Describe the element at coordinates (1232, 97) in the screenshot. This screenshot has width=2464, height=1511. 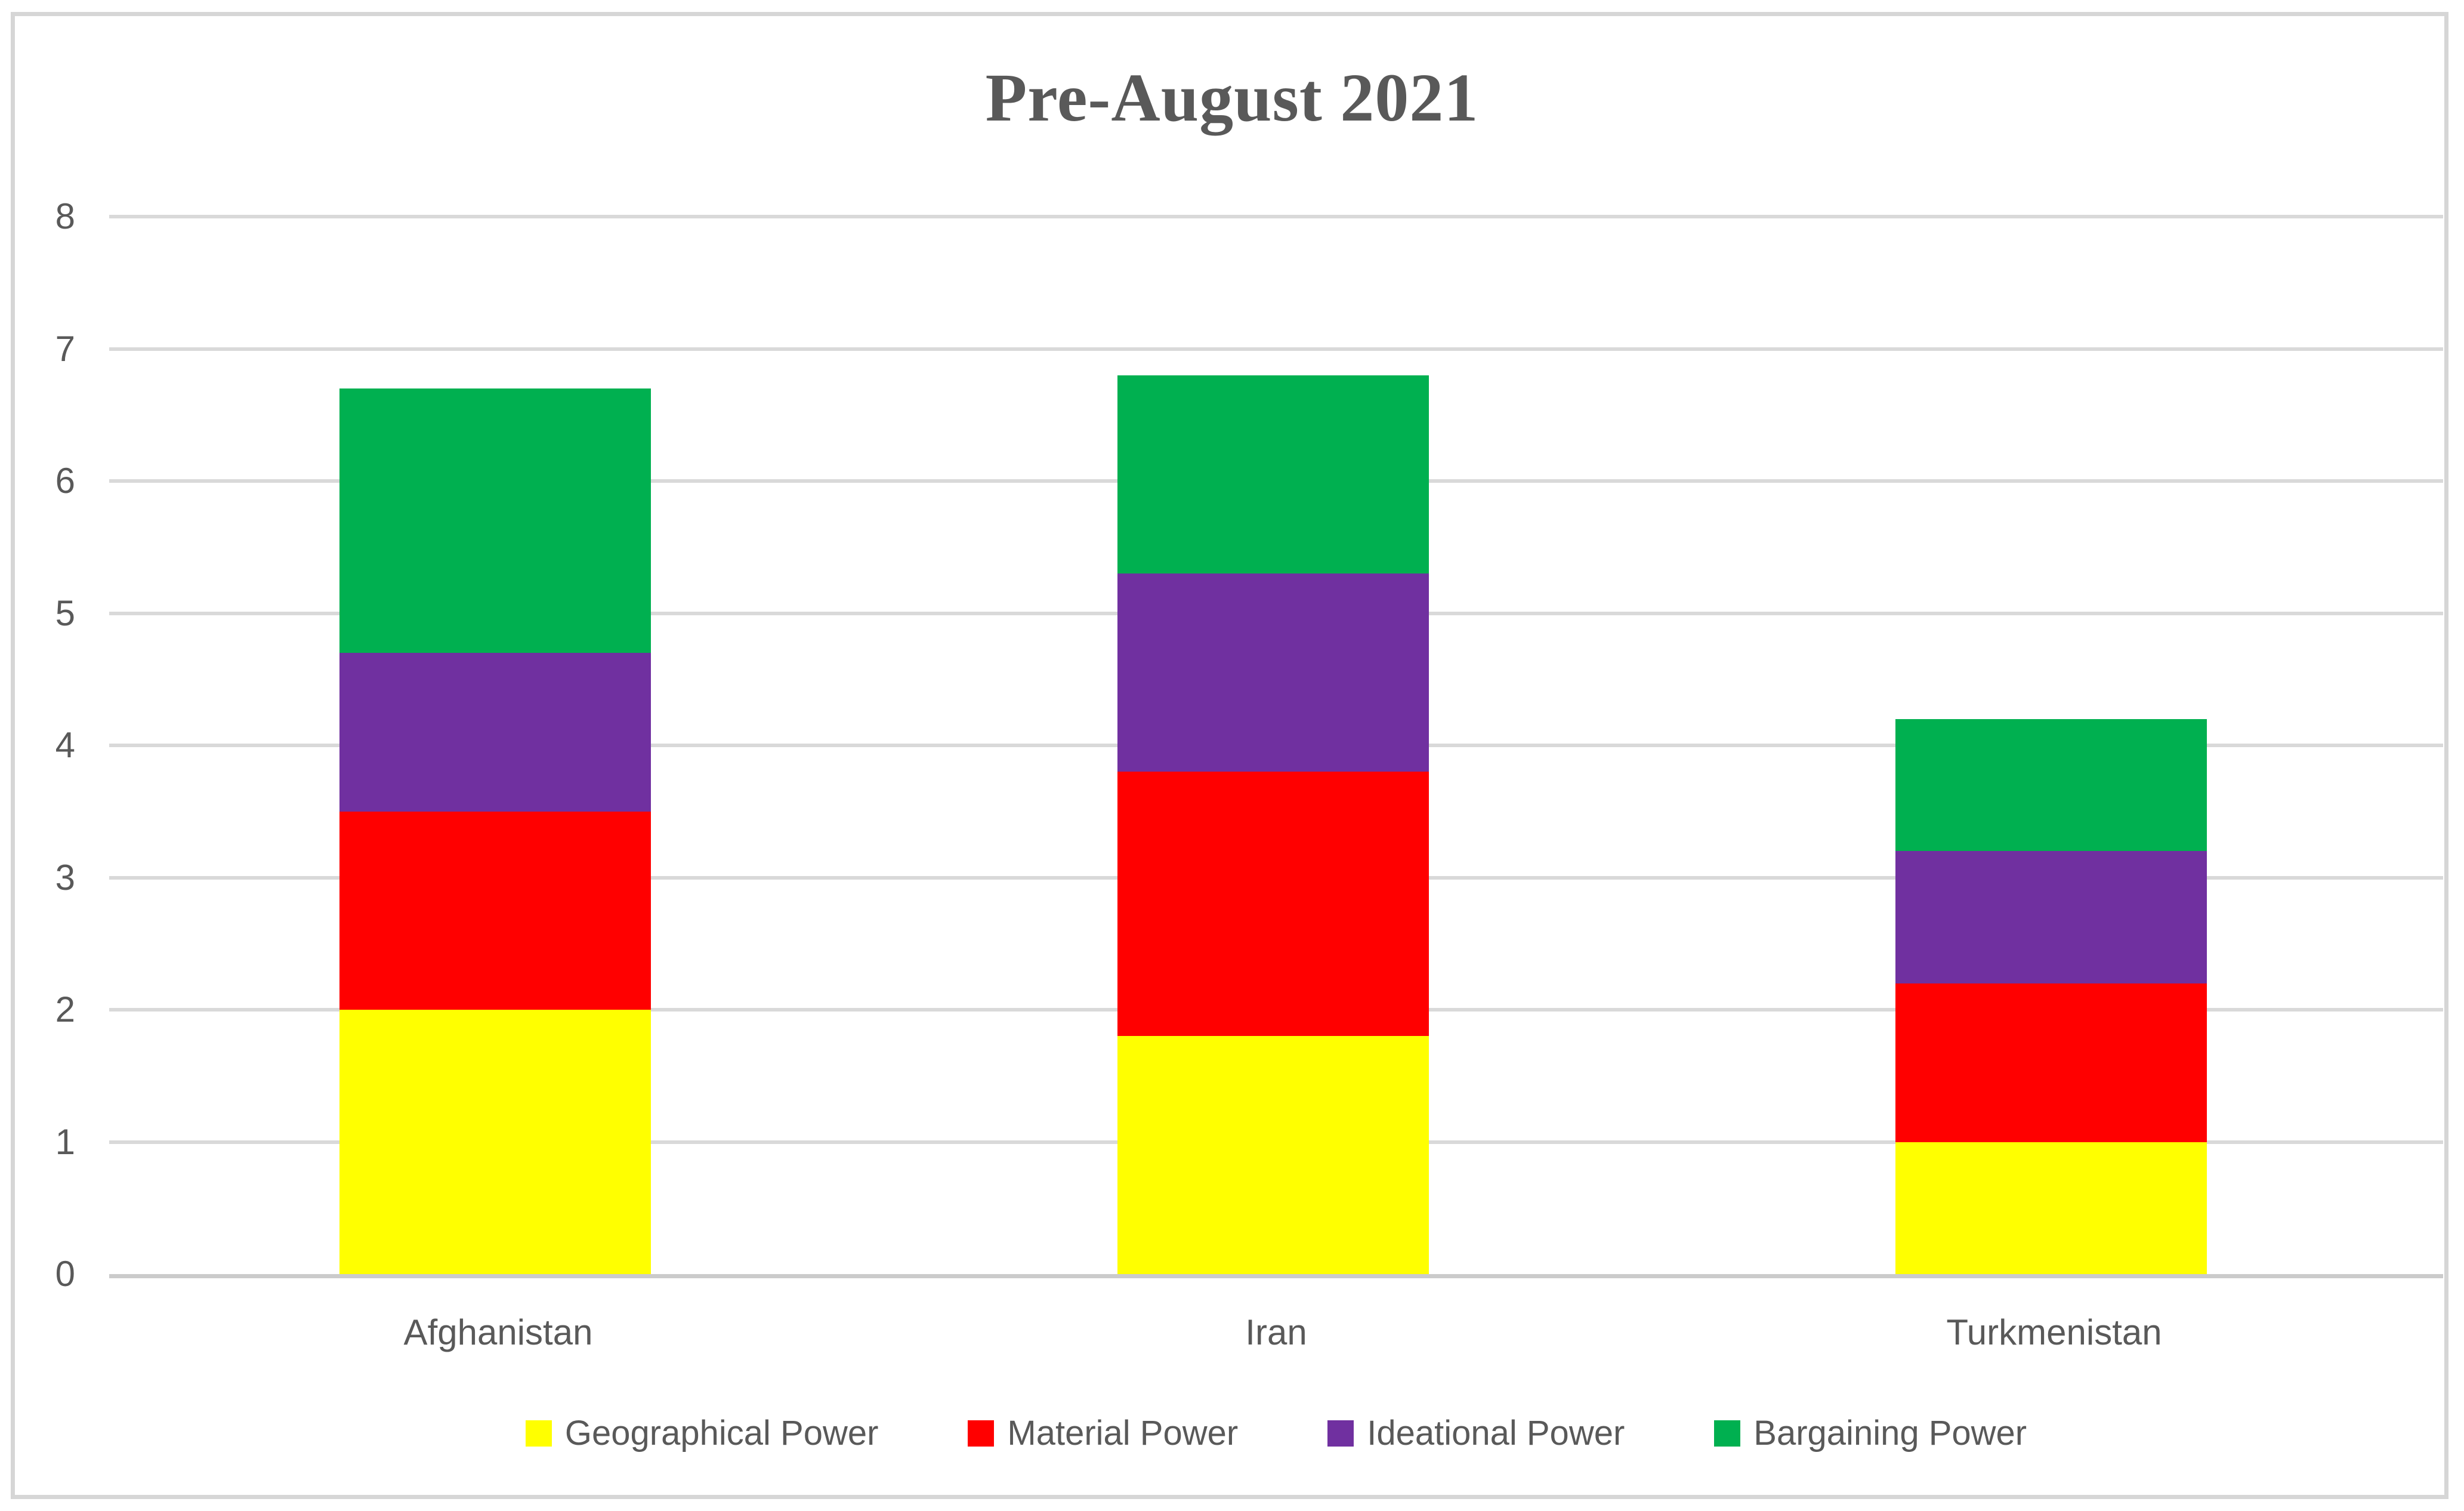
I see `chart-title: Pre-August 2021` at that location.